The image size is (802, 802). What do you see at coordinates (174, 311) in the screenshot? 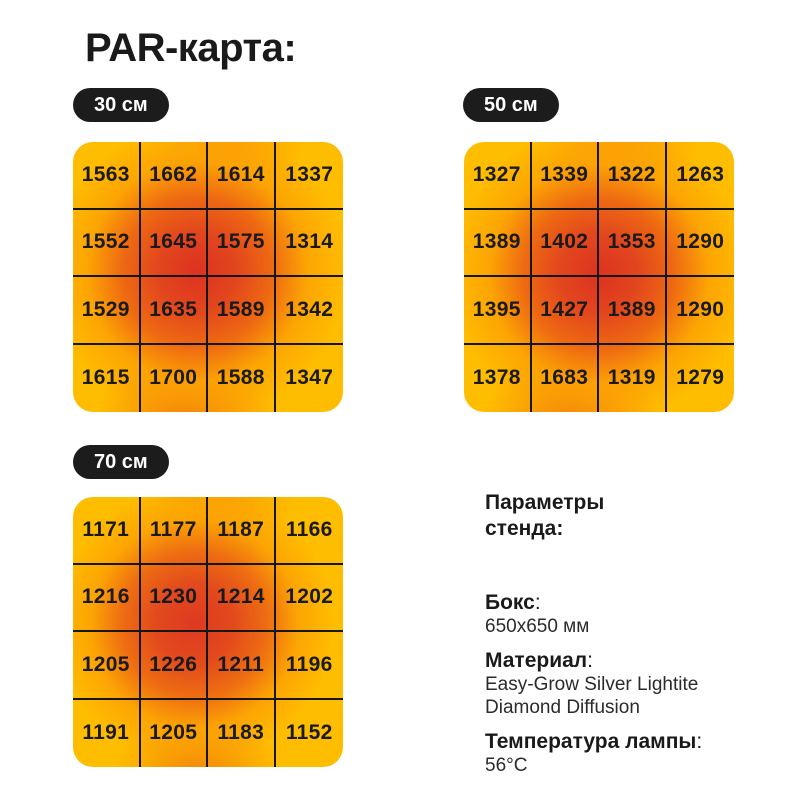
I see `par-cell: 1635` at bounding box center [174, 311].